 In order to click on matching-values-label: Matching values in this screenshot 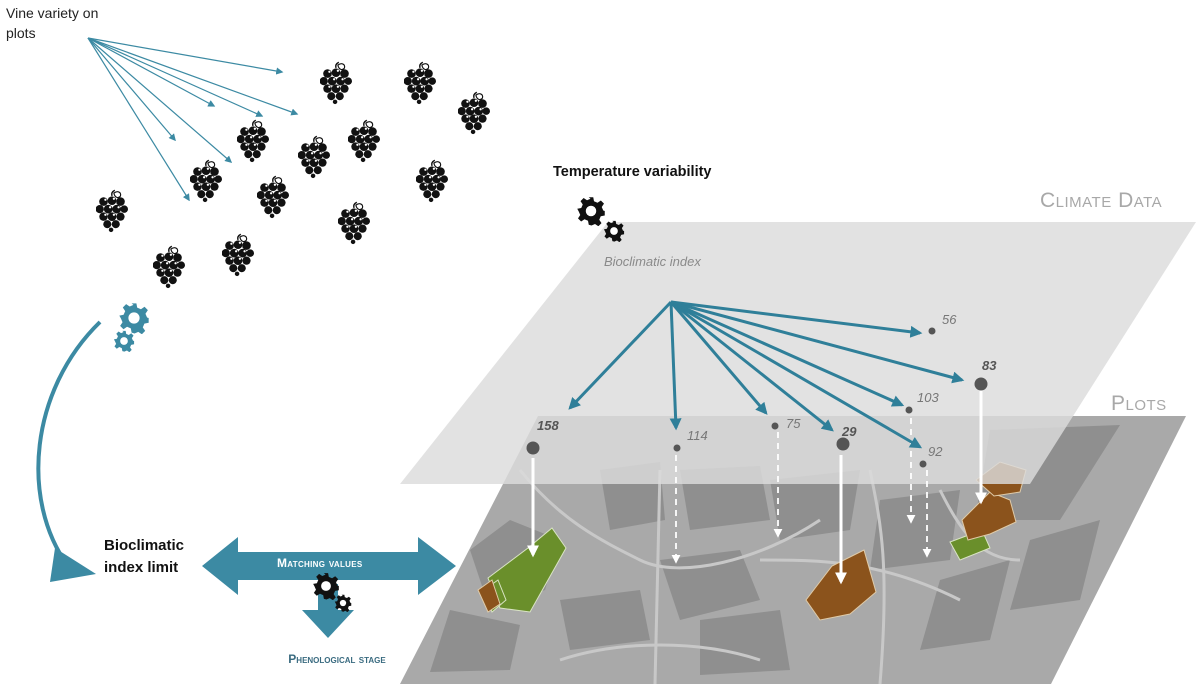, I will do `click(320, 563)`.